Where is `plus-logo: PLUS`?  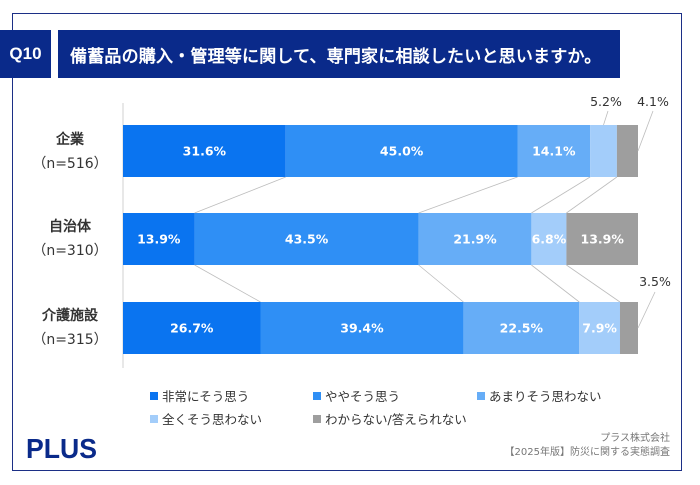
plus-logo: PLUS is located at coordinates (61, 448).